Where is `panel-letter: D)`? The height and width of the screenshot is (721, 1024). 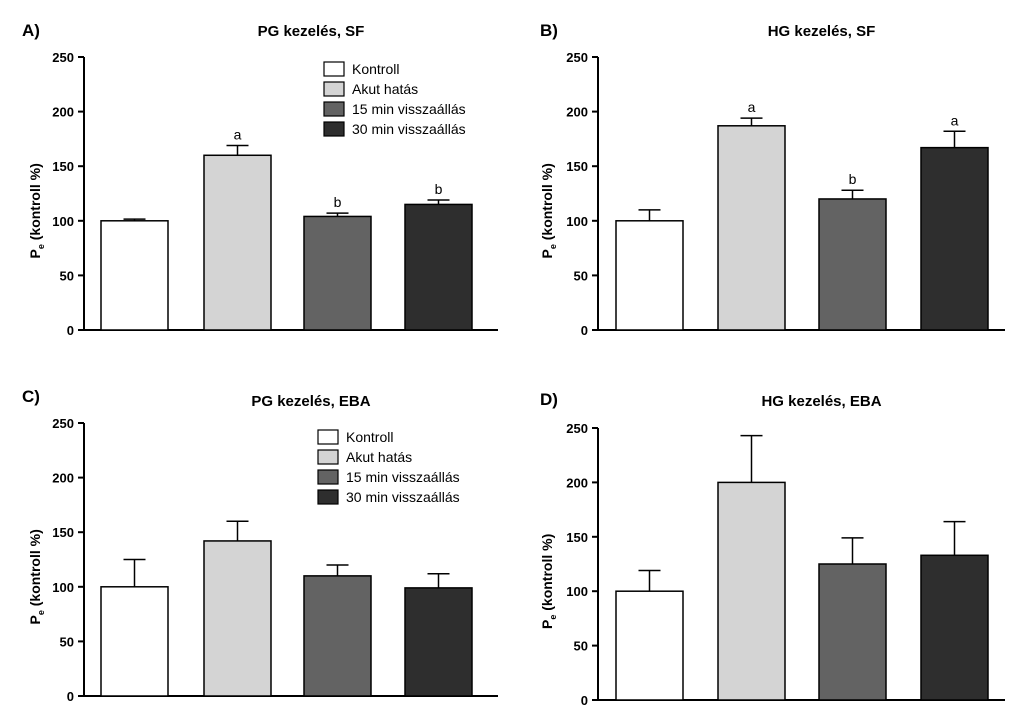 panel-letter: D) is located at coordinates (549, 399).